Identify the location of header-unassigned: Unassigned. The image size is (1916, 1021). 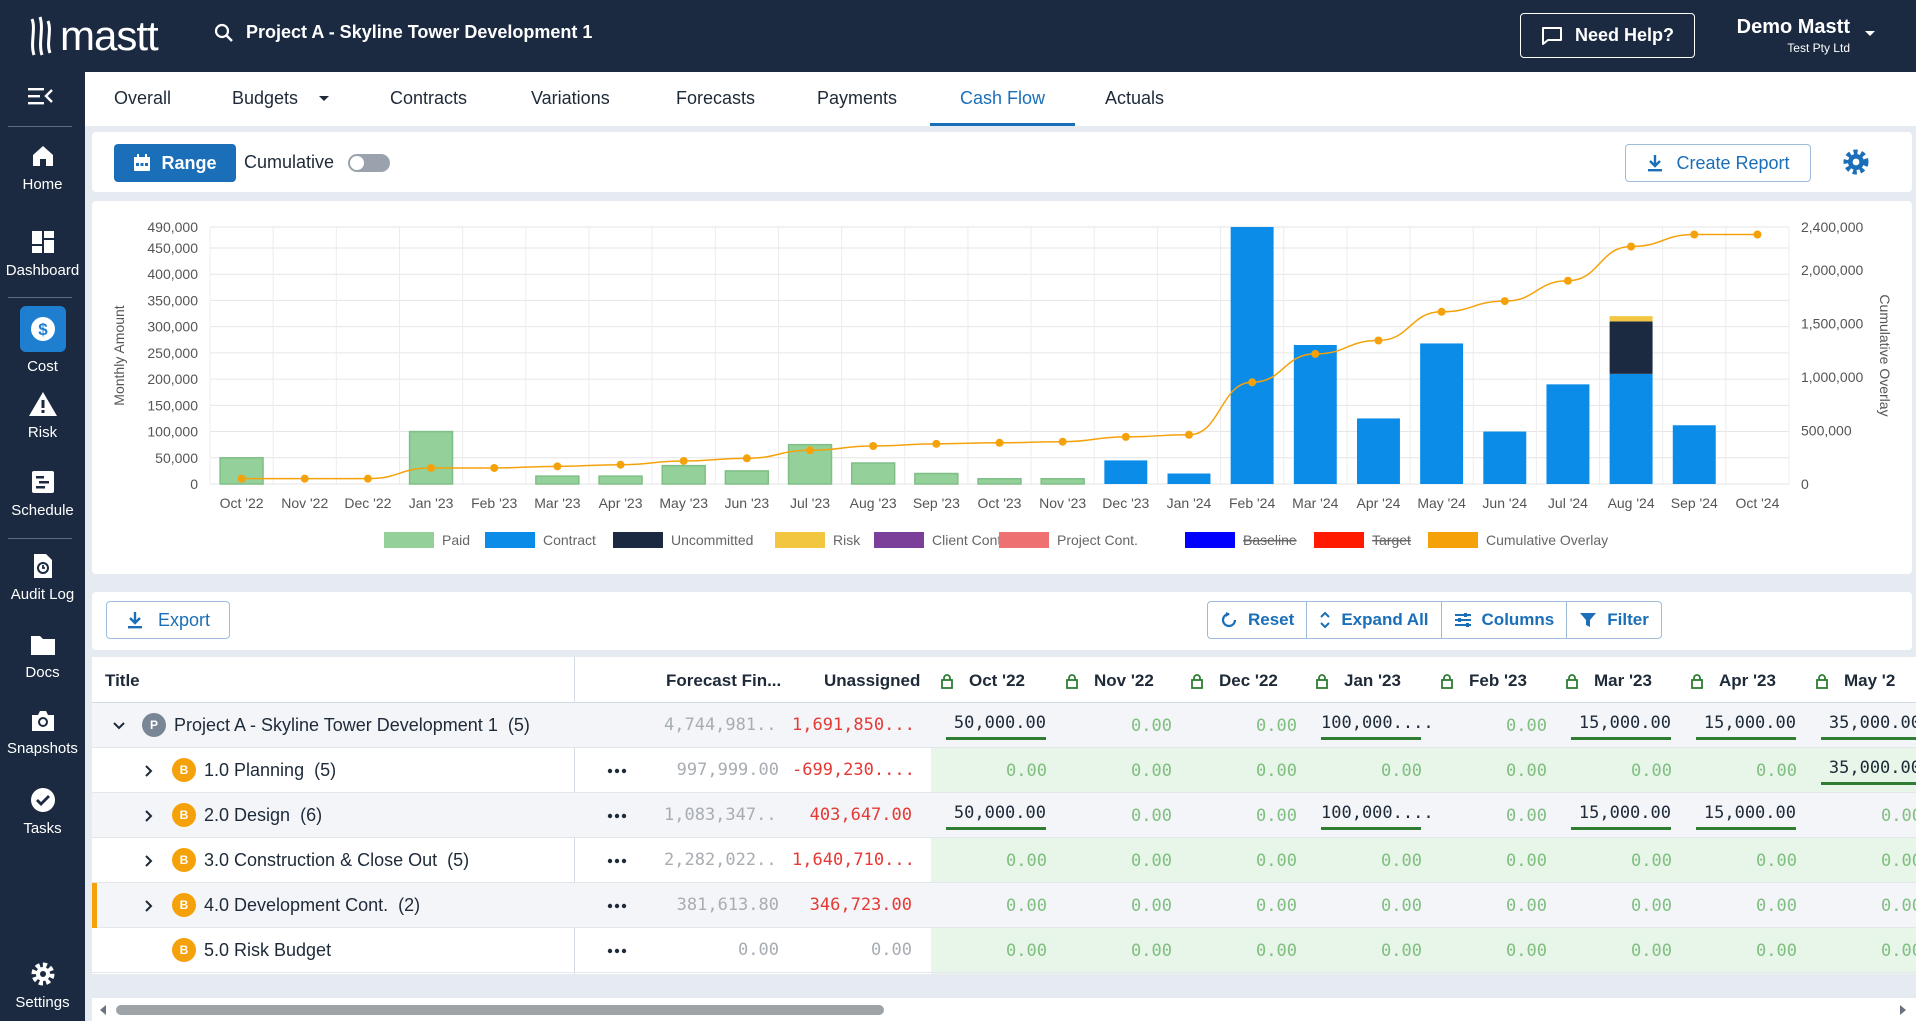
(872, 680).